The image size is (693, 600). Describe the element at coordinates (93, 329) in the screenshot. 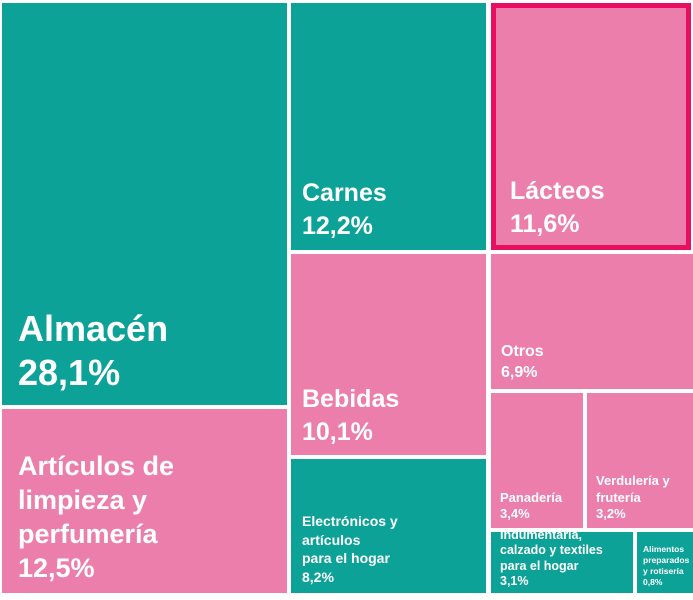

I see `tile-almacen-label: Almacén` at that location.